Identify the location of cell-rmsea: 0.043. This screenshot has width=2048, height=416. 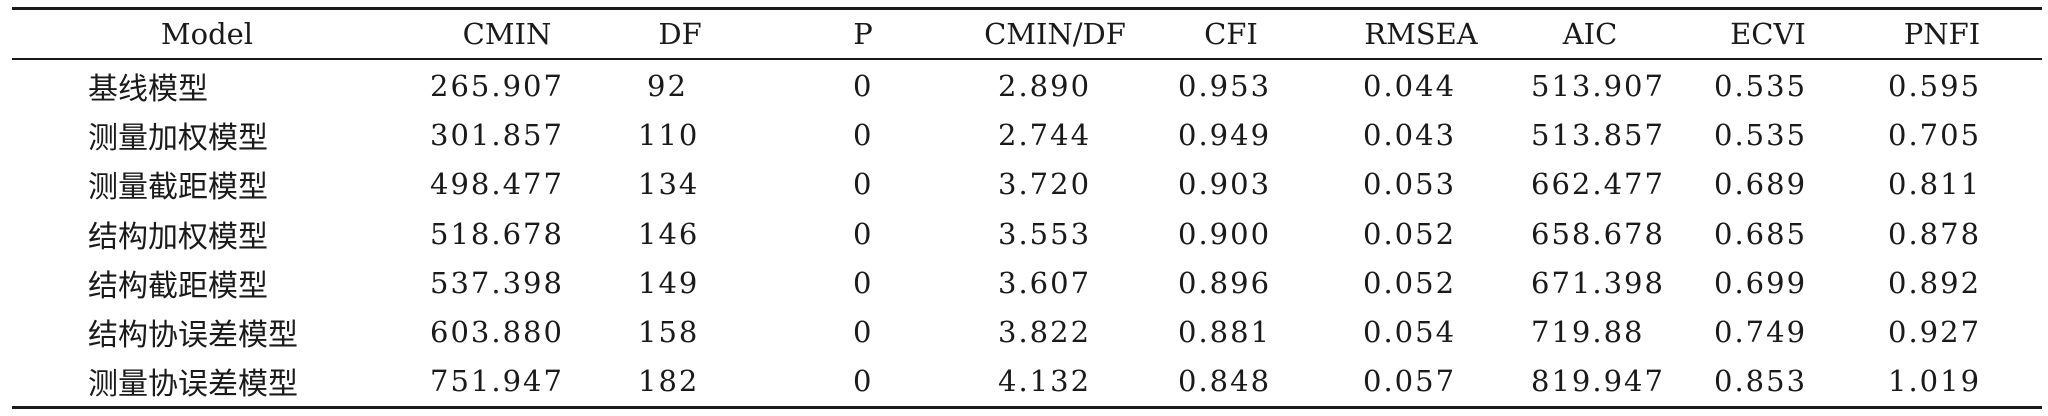
(1410, 134).